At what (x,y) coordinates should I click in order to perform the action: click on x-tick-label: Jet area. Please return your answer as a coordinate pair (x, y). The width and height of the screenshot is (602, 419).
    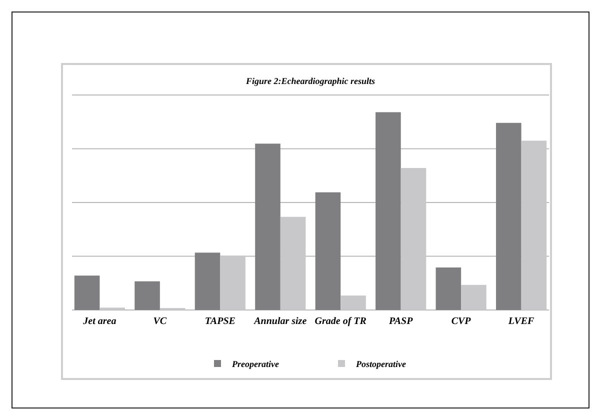
    Looking at the image, I should click on (99, 321).